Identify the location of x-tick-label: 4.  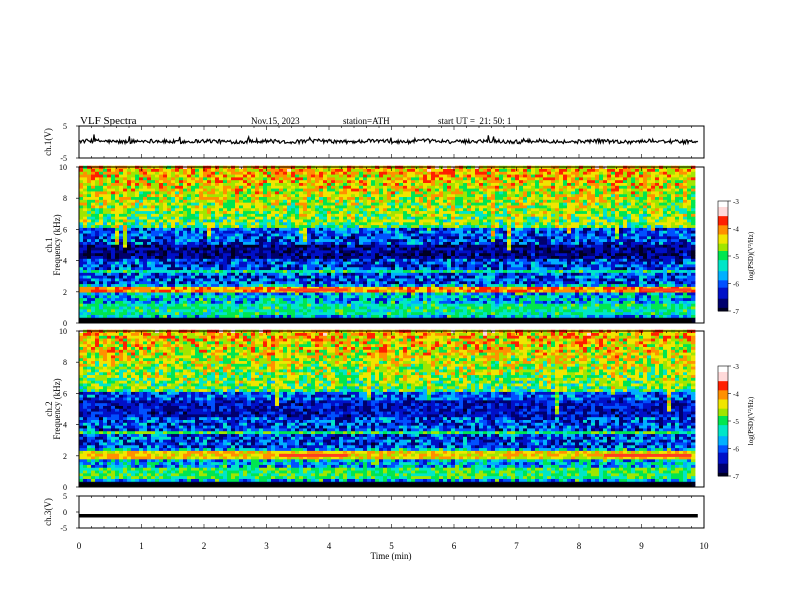
(329, 546).